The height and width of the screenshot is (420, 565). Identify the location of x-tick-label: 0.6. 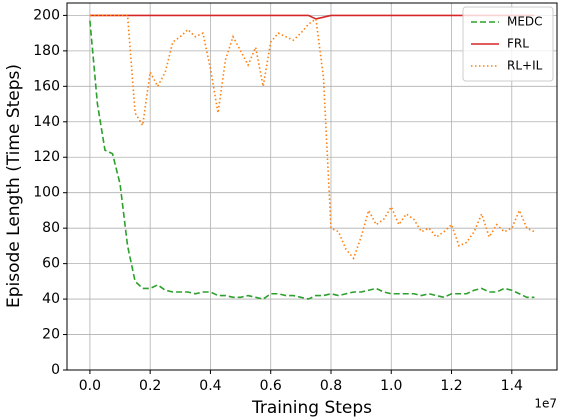
(271, 386).